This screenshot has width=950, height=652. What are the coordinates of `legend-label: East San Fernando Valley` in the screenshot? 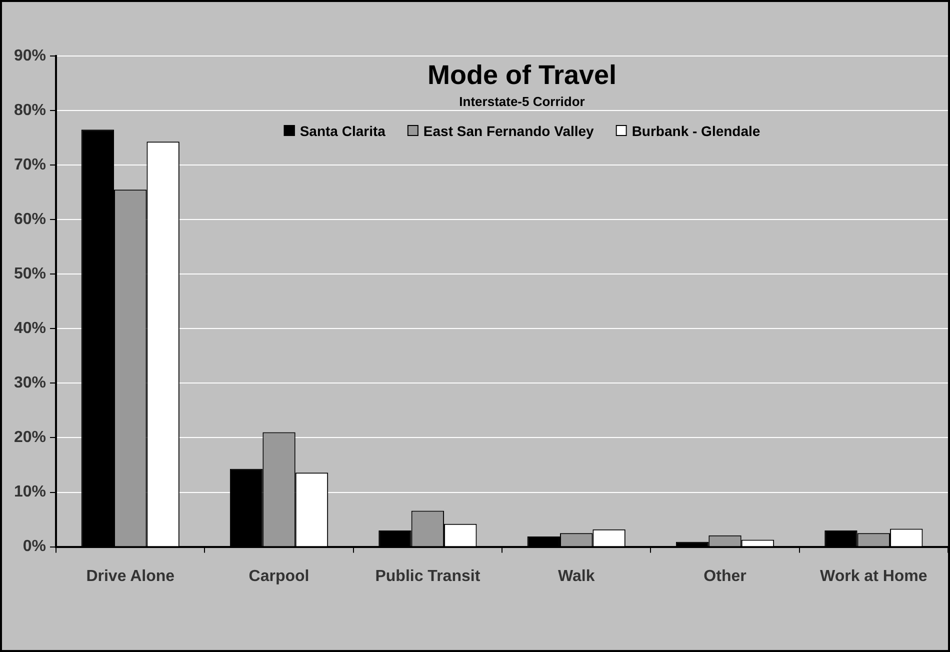 It's located at (508, 131).